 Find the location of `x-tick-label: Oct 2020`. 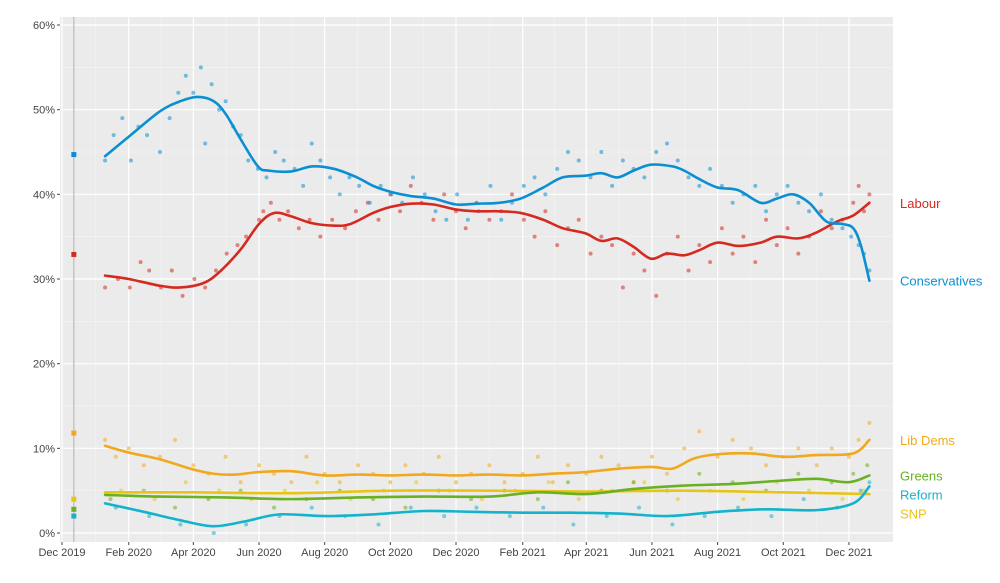

x-tick-label: Oct 2020 is located at coordinates (390, 553).